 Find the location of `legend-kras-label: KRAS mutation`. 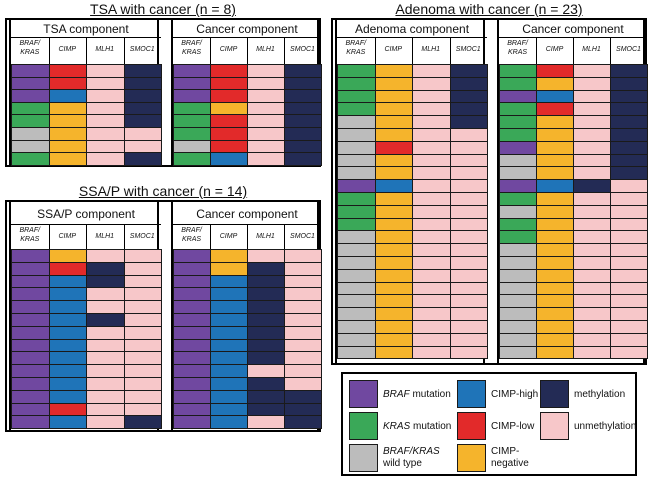

legend-kras-label: KRAS mutation is located at coordinates (417, 427).